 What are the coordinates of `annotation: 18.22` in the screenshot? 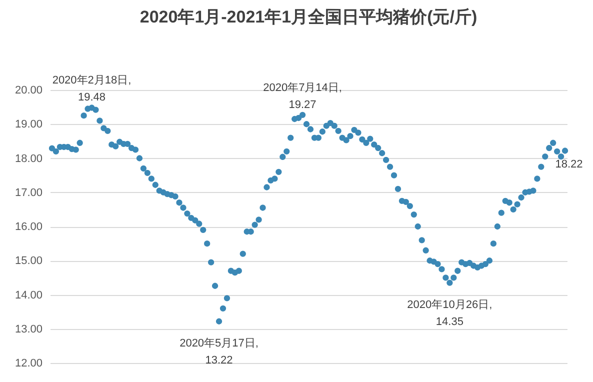 It's located at (569, 164).